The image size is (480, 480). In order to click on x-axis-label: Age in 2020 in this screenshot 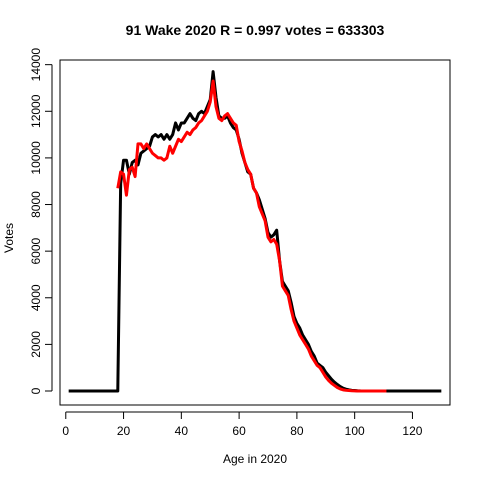, I will do `click(255, 459)`.